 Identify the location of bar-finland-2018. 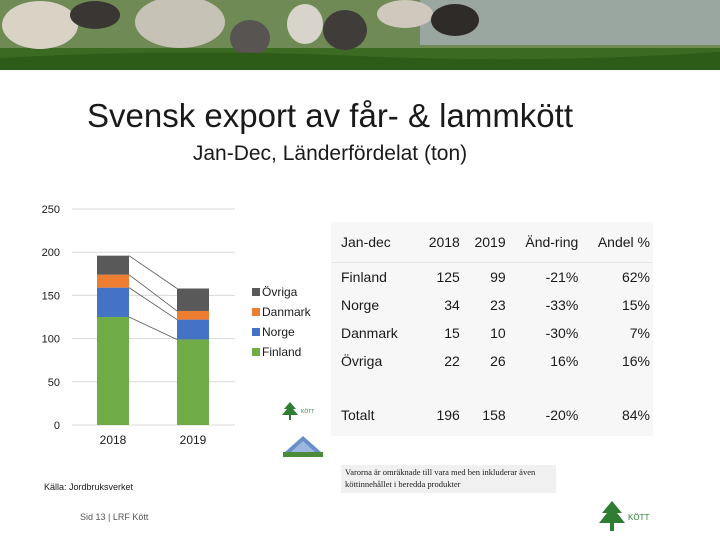
(113, 371).